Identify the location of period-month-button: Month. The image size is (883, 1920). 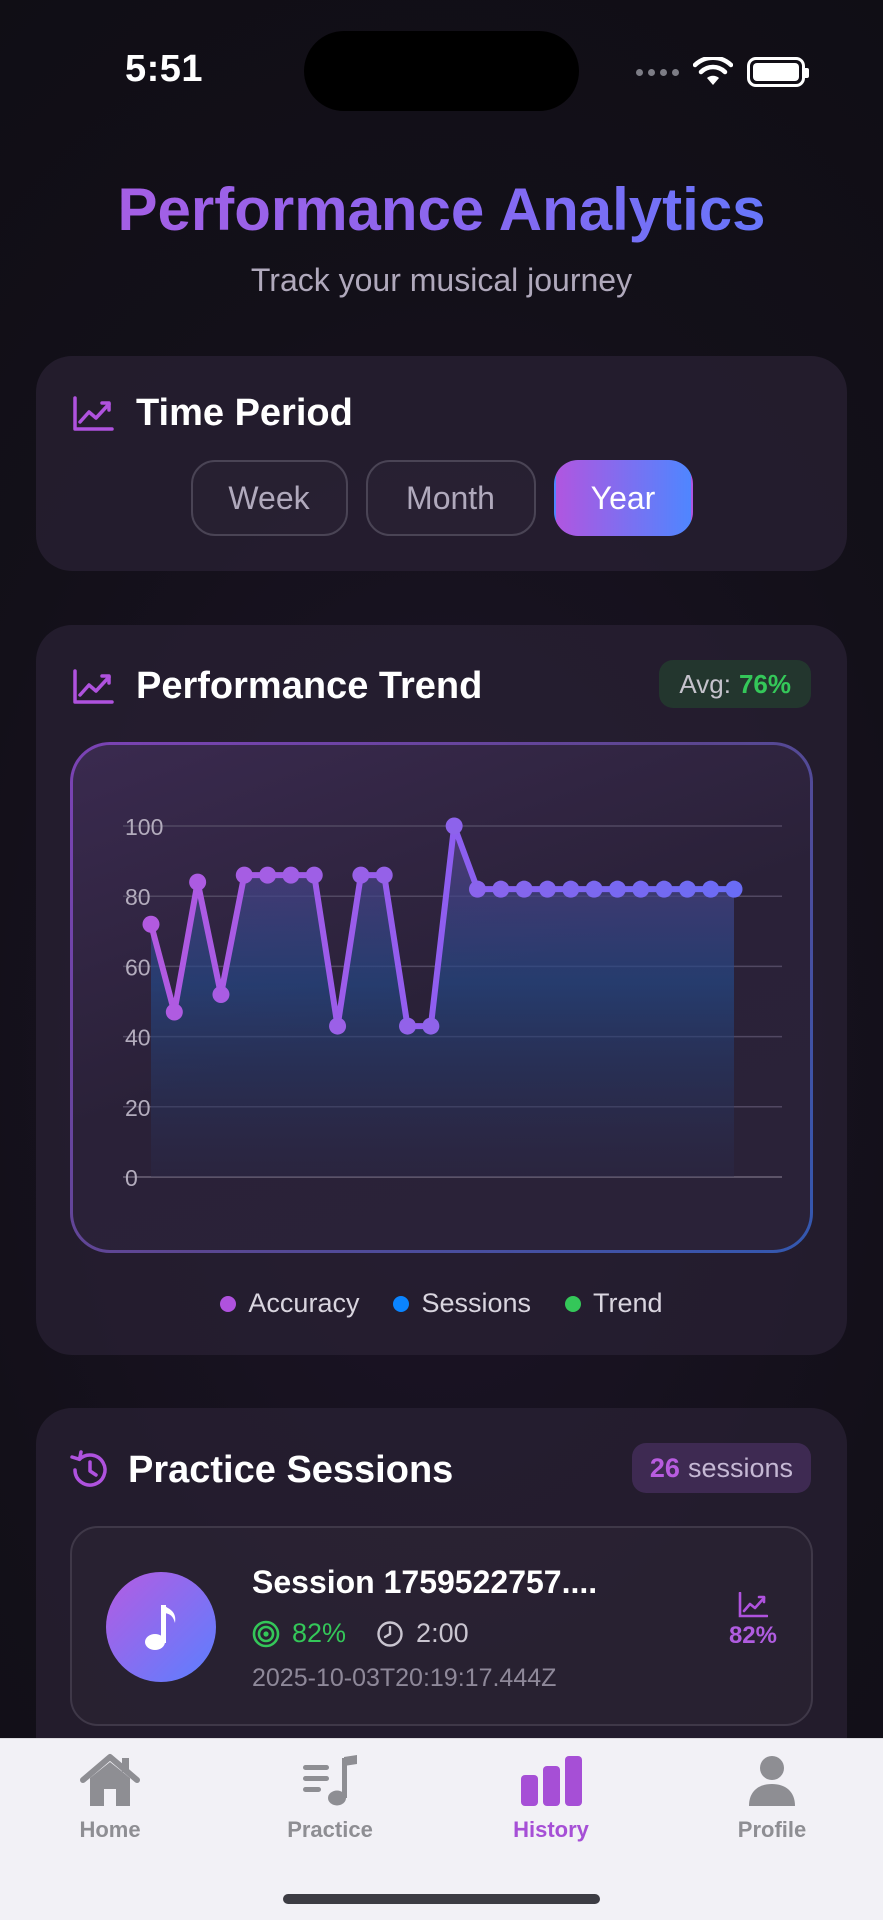
(450, 498).